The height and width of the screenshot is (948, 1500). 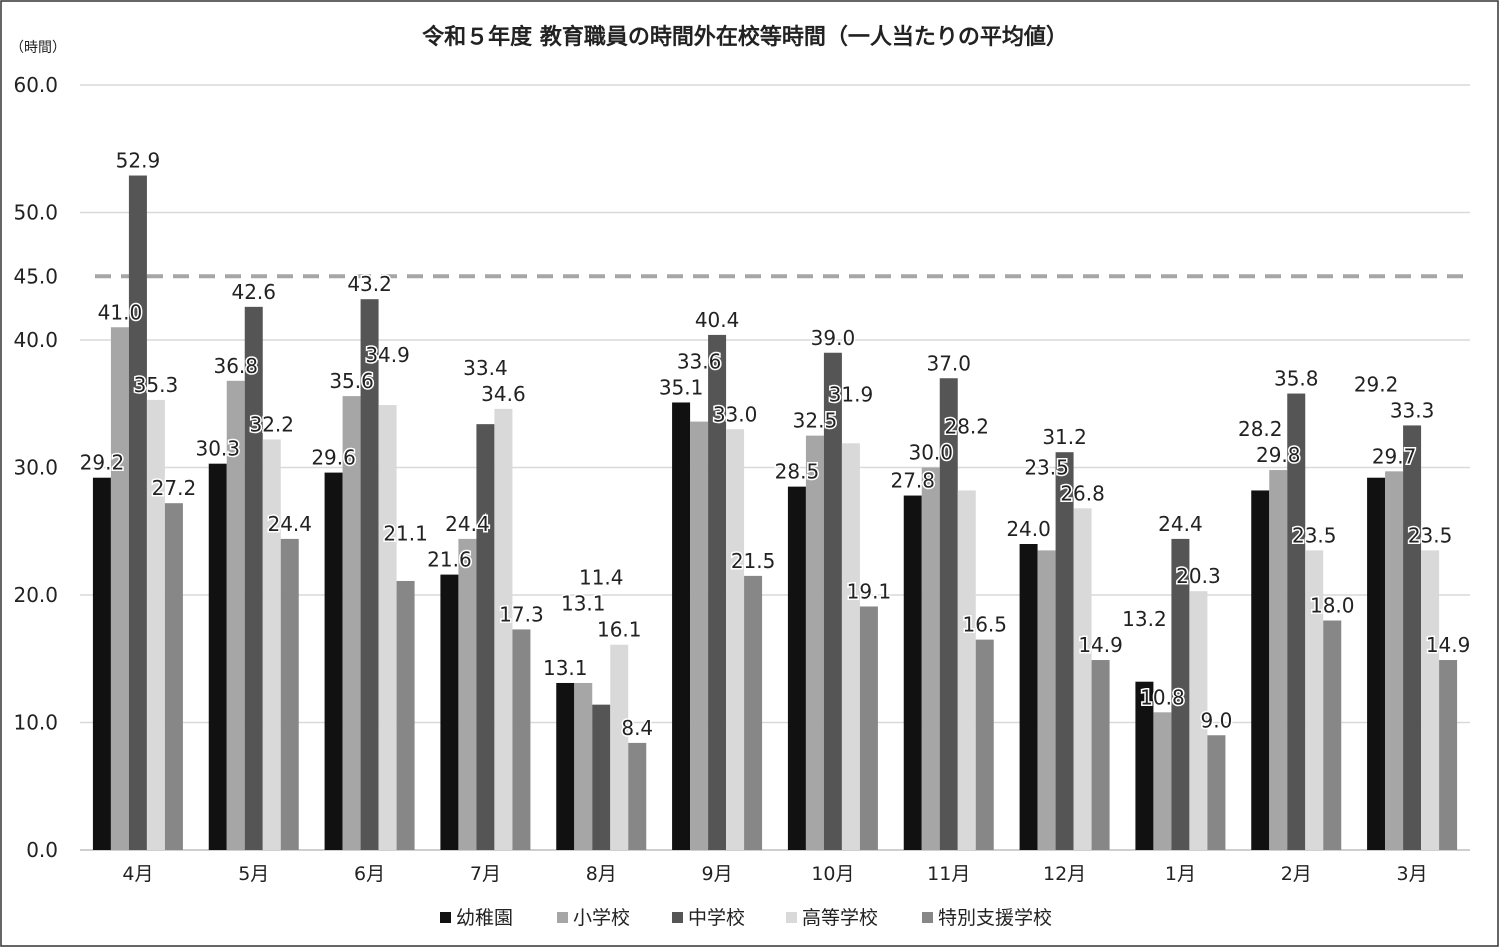 What do you see at coordinates (351, 381) in the screenshot?
I see `data-label: 35.6` at bounding box center [351, 381].